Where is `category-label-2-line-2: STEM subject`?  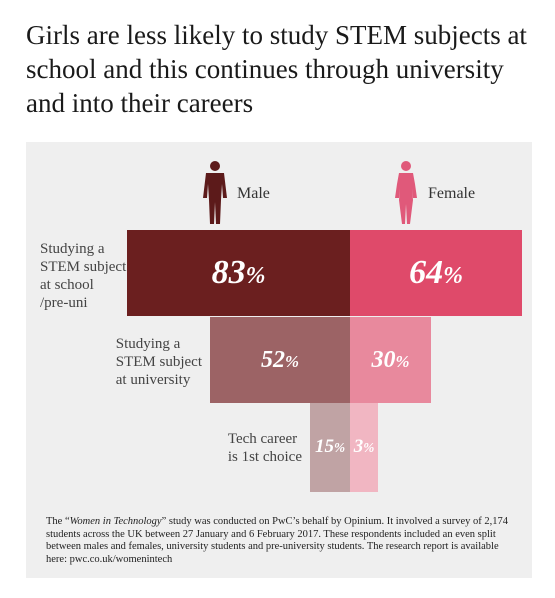 category-label-2-line-2: STEM subject is located at coordinates (158, 362).